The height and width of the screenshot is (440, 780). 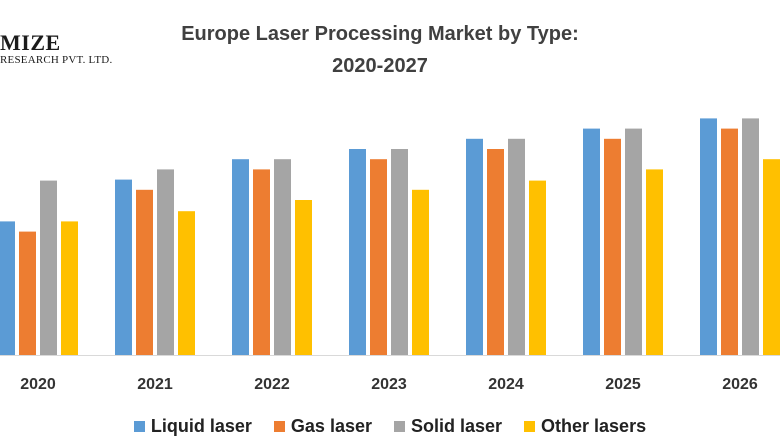 I want to click on bar-liquid-laser-2024, so click(x=474, y=246).